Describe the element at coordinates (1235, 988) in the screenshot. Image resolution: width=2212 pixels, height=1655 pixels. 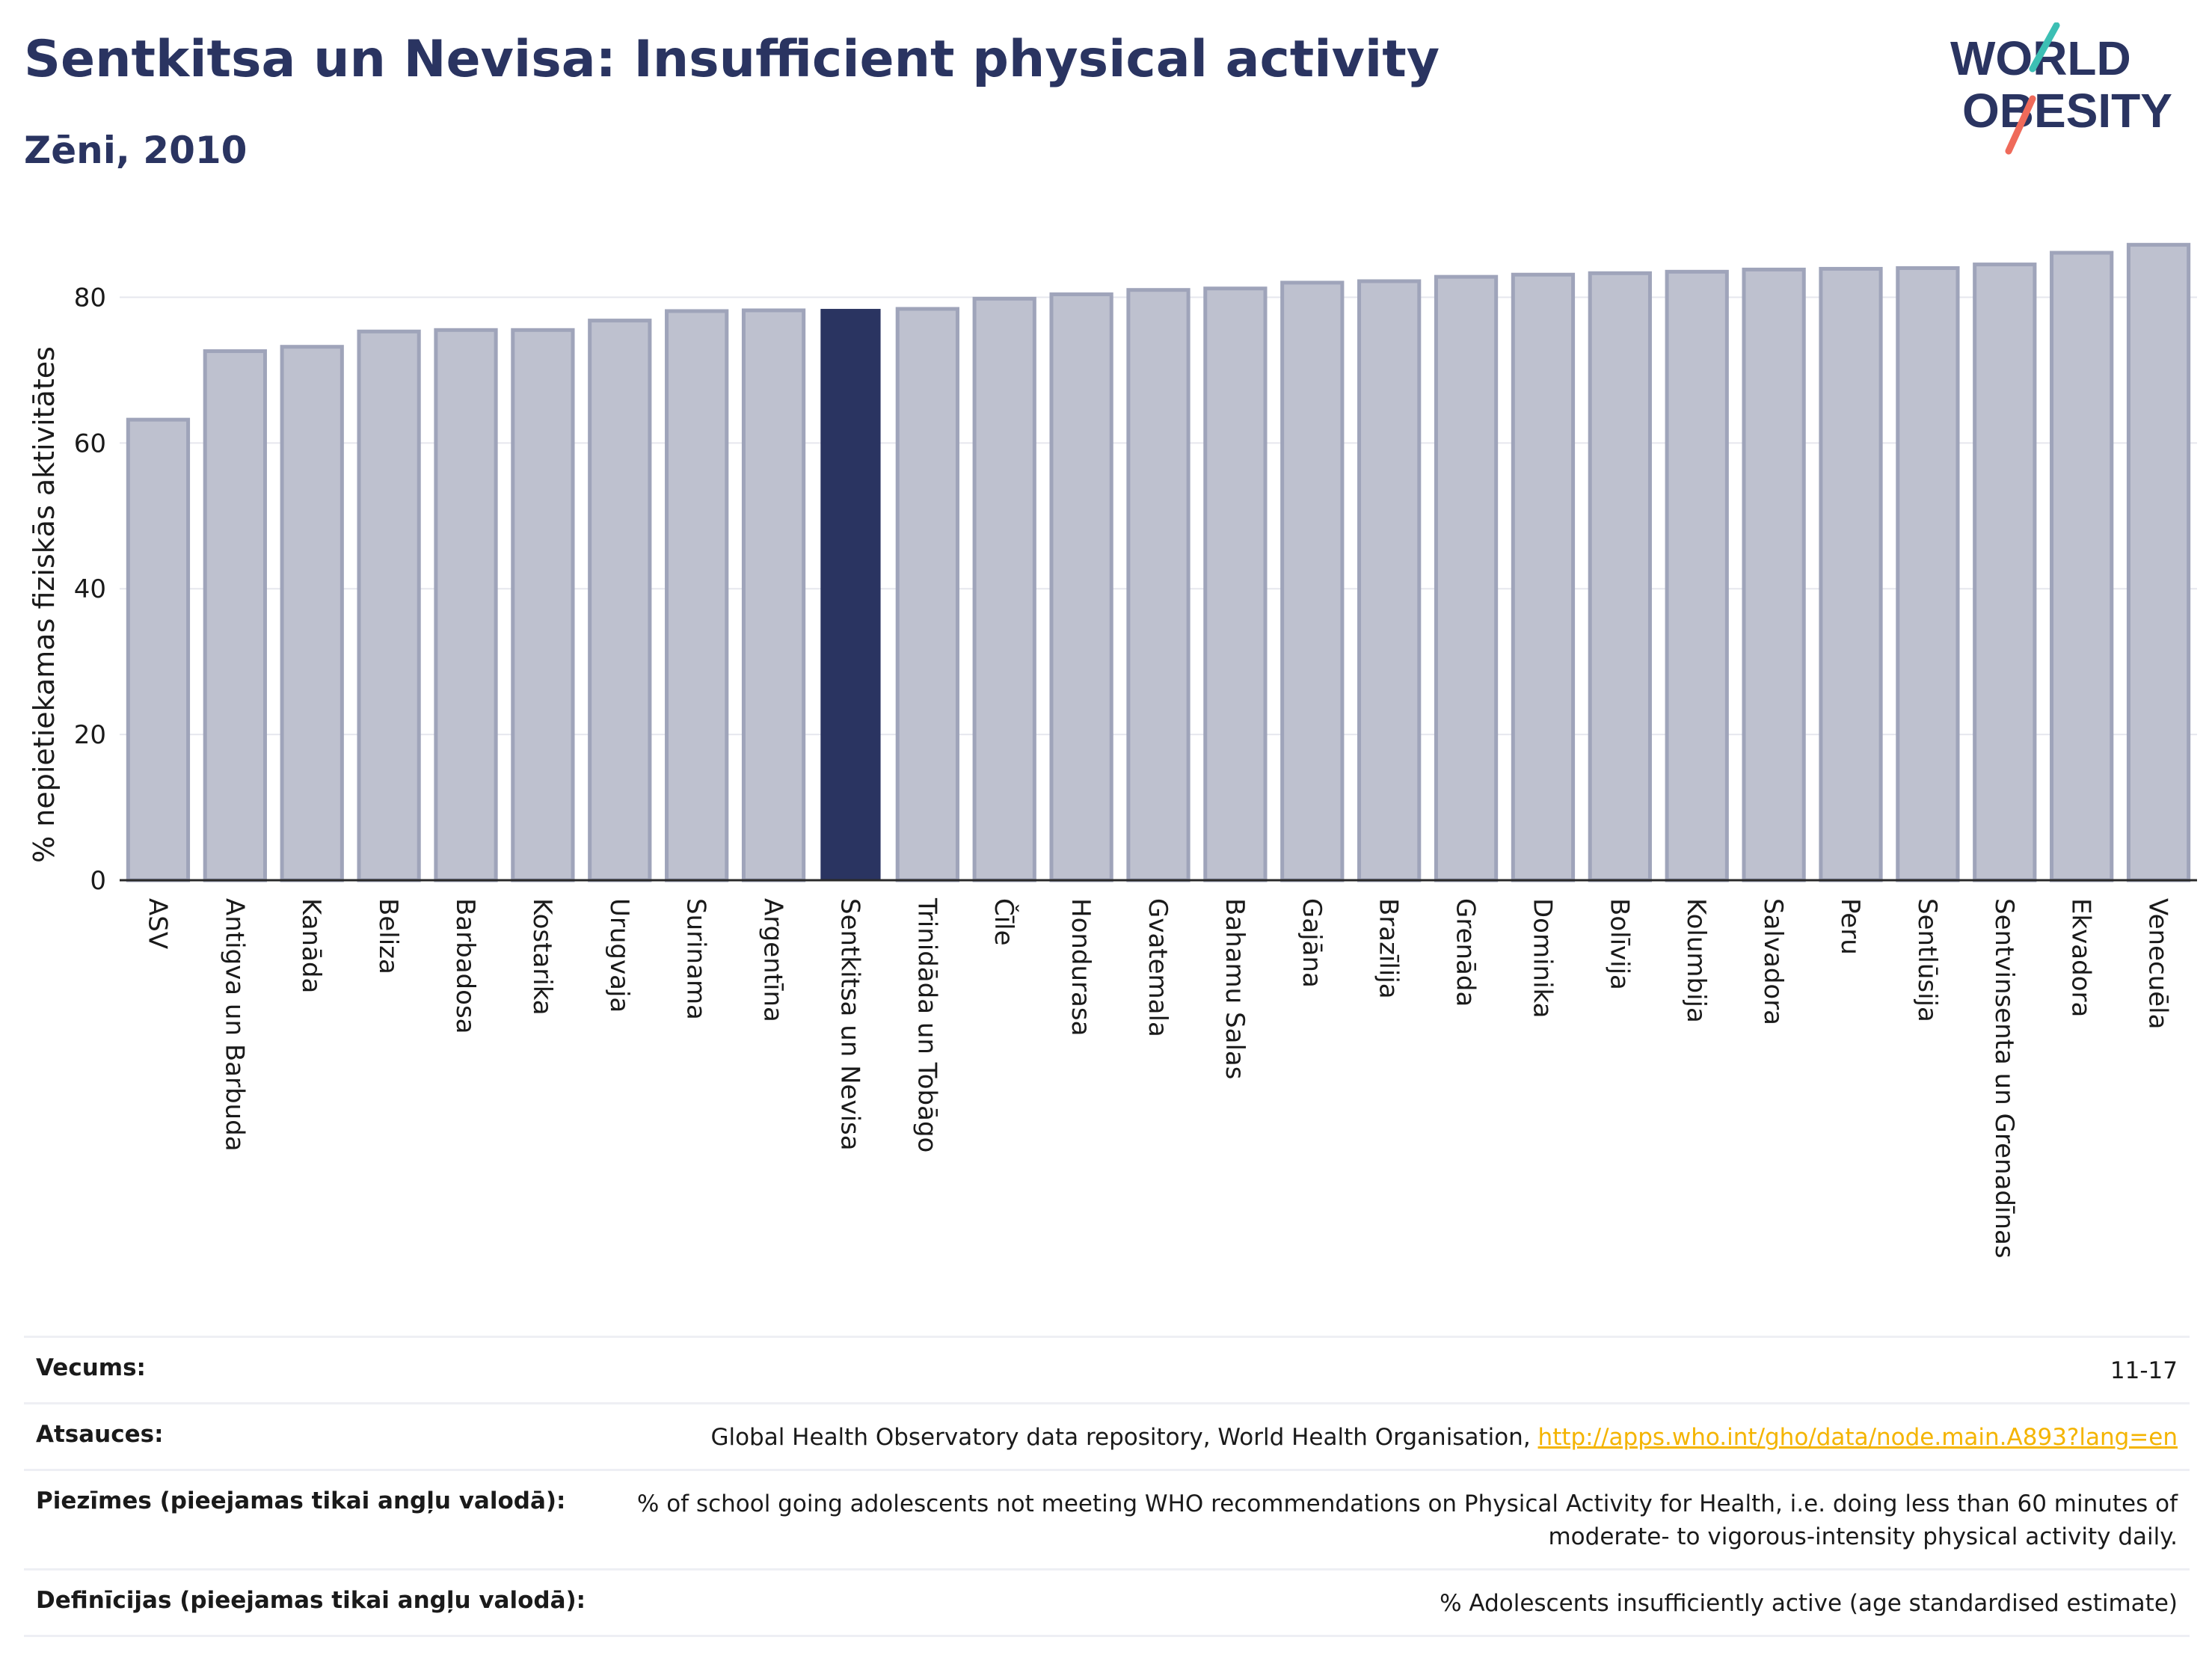
I see `x-tick-label: Bahamu Salas` at that location.